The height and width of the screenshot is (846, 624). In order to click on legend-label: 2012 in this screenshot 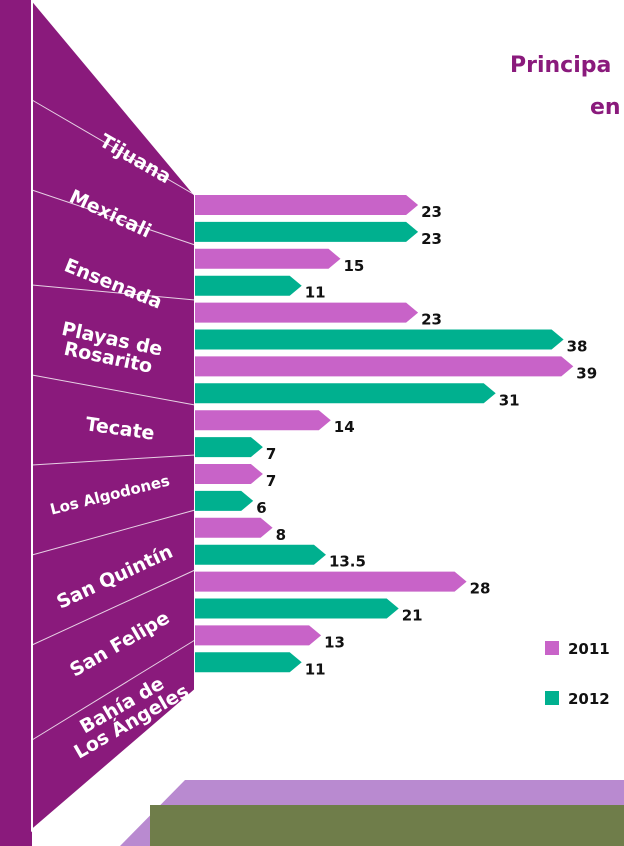, I will do `click(589, 699)`.